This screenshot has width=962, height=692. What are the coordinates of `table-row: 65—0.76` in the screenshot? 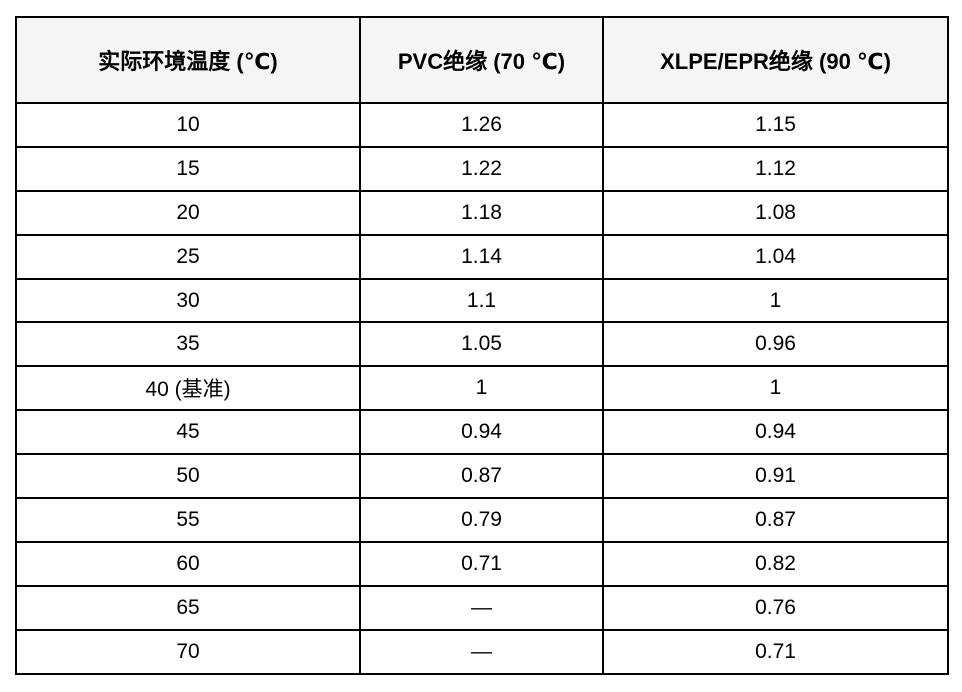 It's located at (482, 607).